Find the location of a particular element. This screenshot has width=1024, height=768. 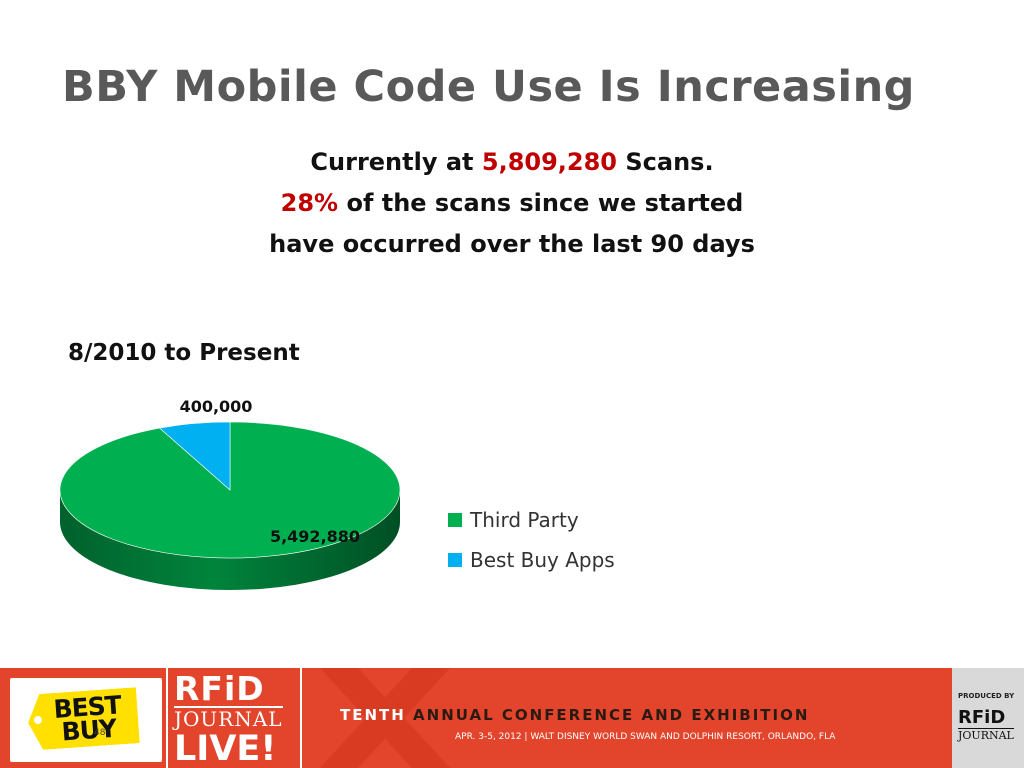

pie-chart: 5,492,880 400,000 is located at coordinates (230, 493).